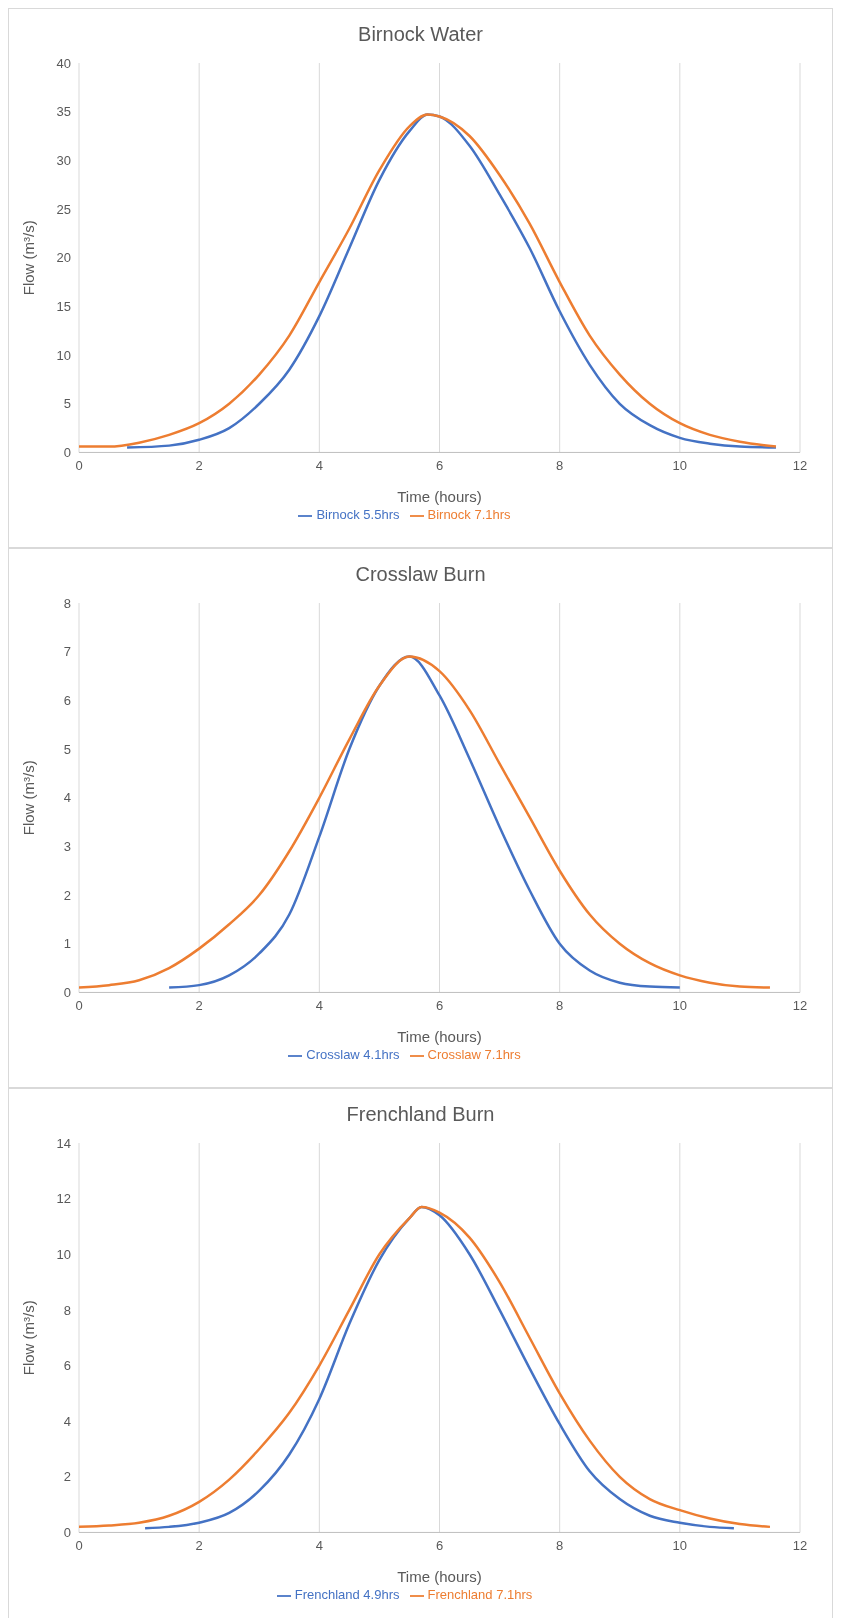 This screenshot has width=845, height=1618. What do you see at coordinates (67, 944) in the screenshot?
I see `y-tick-label: 1` at bounding box center [67, 944].